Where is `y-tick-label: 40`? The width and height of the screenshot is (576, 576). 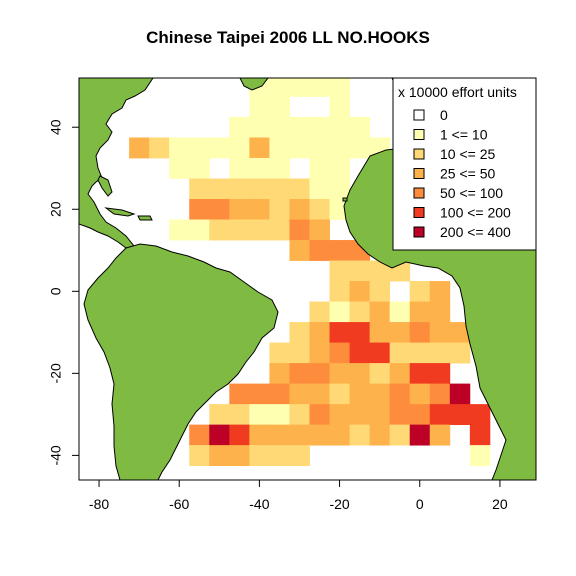 y-tick-label: 40 is located at coordinates (56, 127).